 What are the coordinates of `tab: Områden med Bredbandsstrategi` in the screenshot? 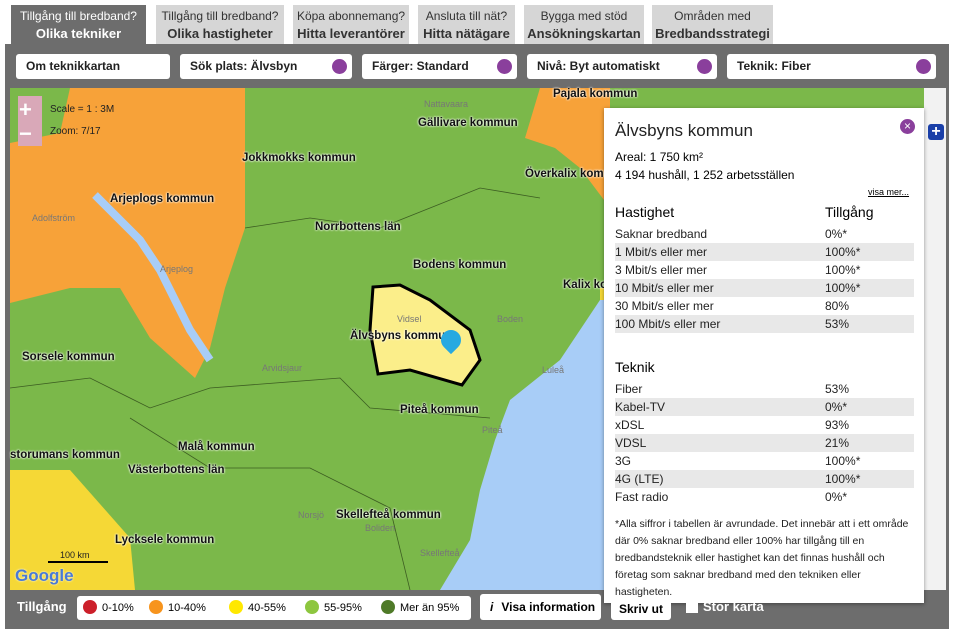 It's located at (712, 24).